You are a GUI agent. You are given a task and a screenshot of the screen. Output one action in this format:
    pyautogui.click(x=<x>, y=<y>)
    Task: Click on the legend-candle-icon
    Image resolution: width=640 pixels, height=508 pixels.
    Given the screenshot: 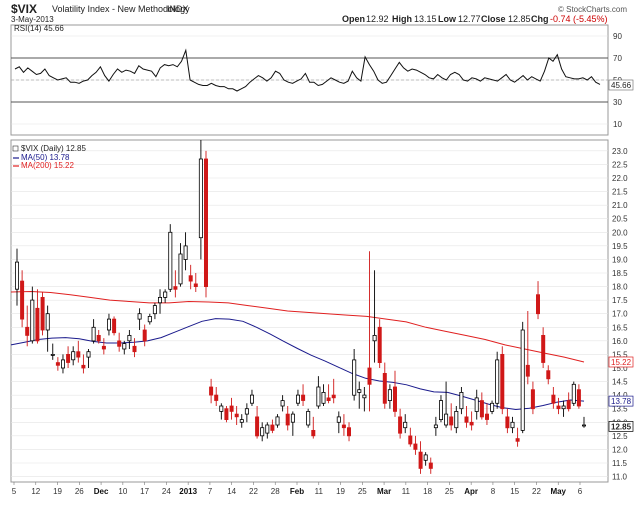 What is the action you would take?
    pyautogui.click(x=15, y=148)
    